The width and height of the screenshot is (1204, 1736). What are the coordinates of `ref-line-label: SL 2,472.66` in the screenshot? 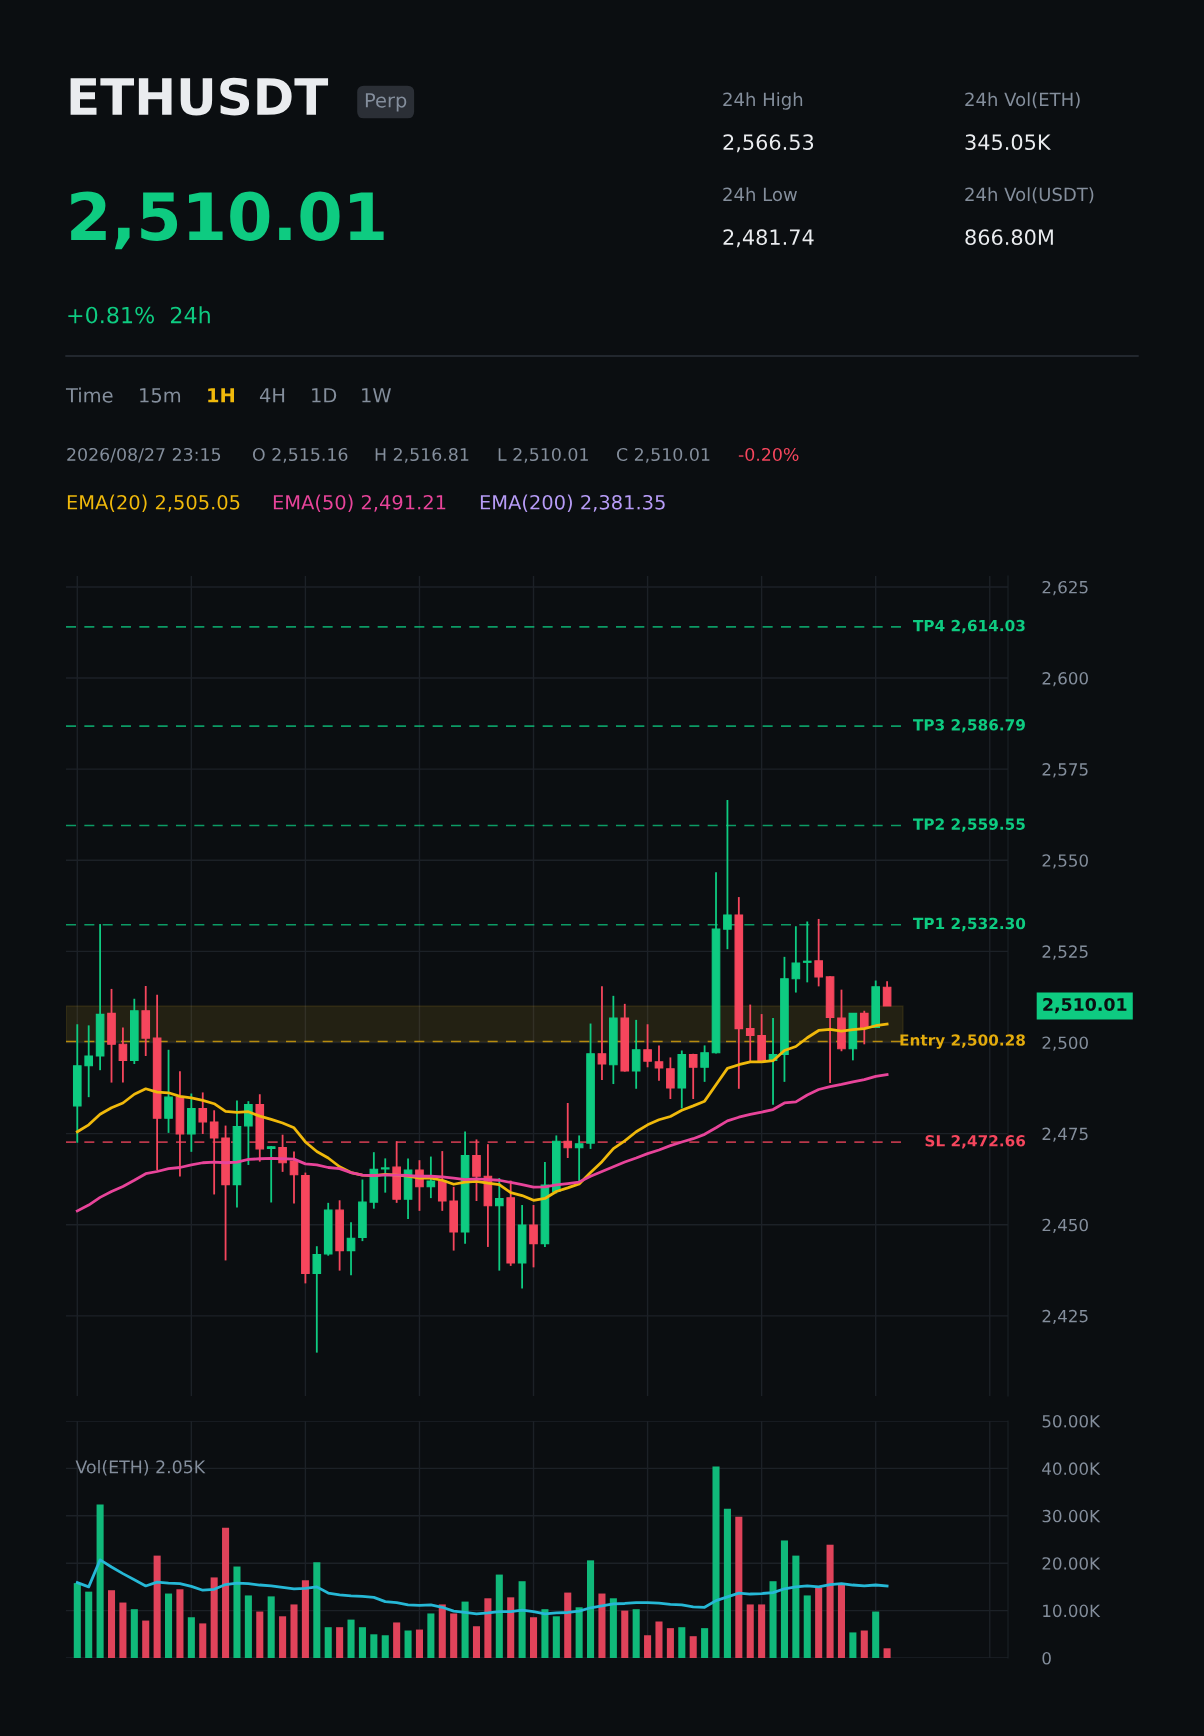 It's located at (975, 1142).